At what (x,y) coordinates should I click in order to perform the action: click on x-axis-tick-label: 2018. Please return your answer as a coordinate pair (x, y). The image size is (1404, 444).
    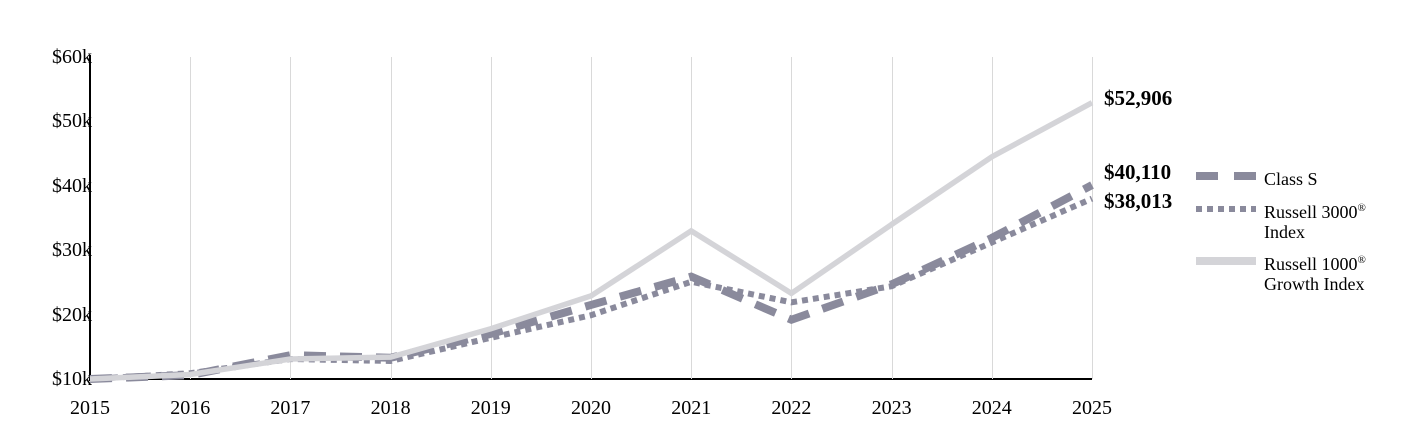
    Looking at the image, I should click on (390, 408).